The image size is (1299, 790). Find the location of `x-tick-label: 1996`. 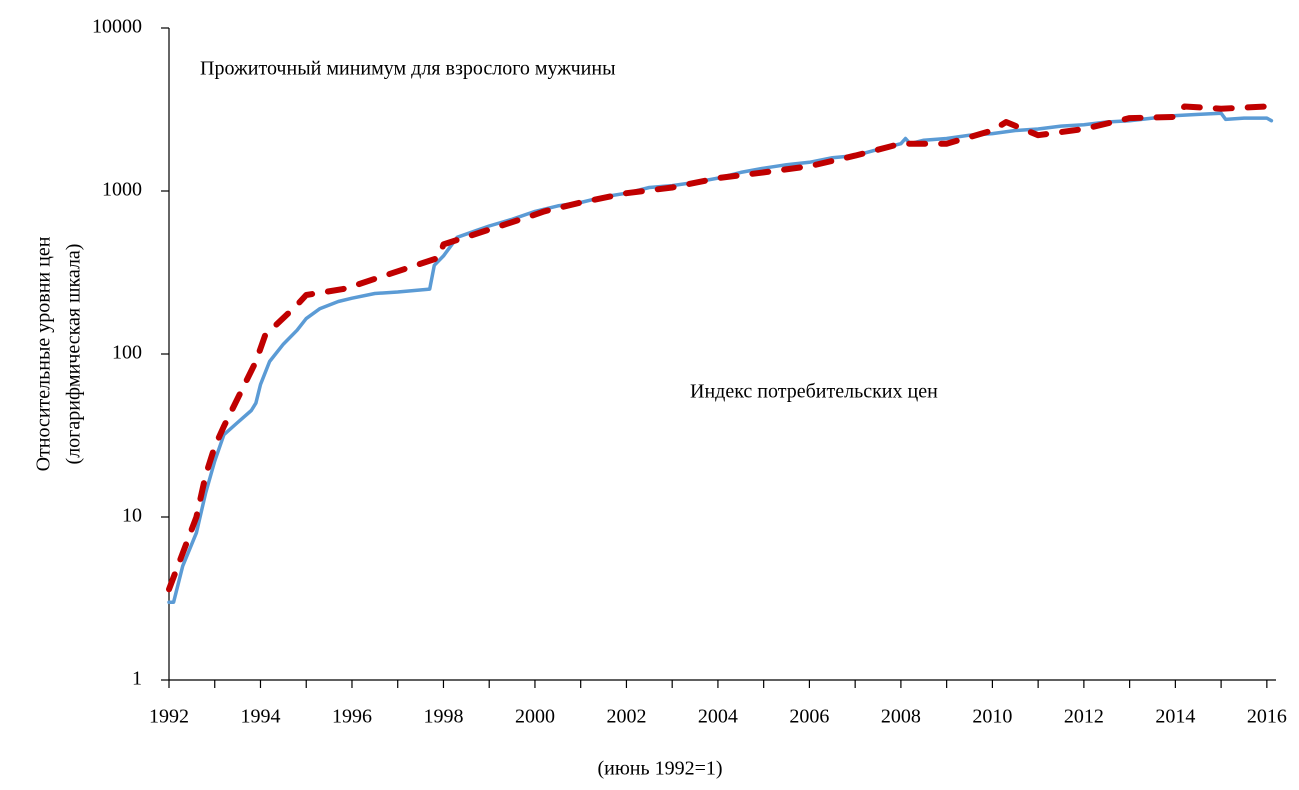

x-tick-label: 1996 is located at coordinates (352, 717).